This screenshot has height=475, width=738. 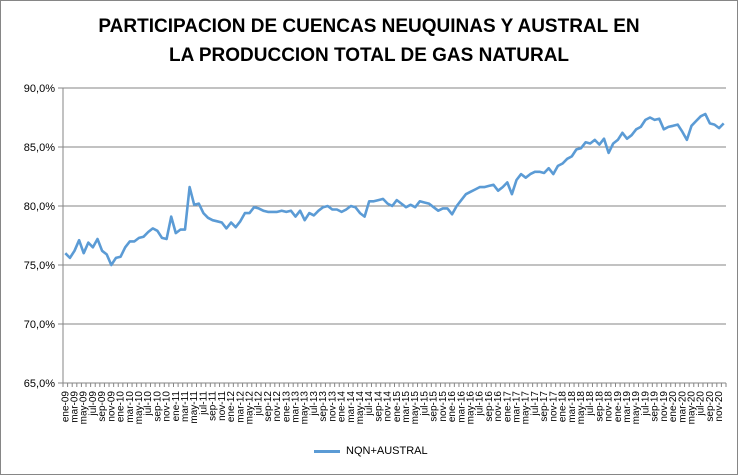 What do you see at coordinates (39, 89) in the screenshot?
I see `y-tick-label: 90,0%` at bounding box center [39, 89].